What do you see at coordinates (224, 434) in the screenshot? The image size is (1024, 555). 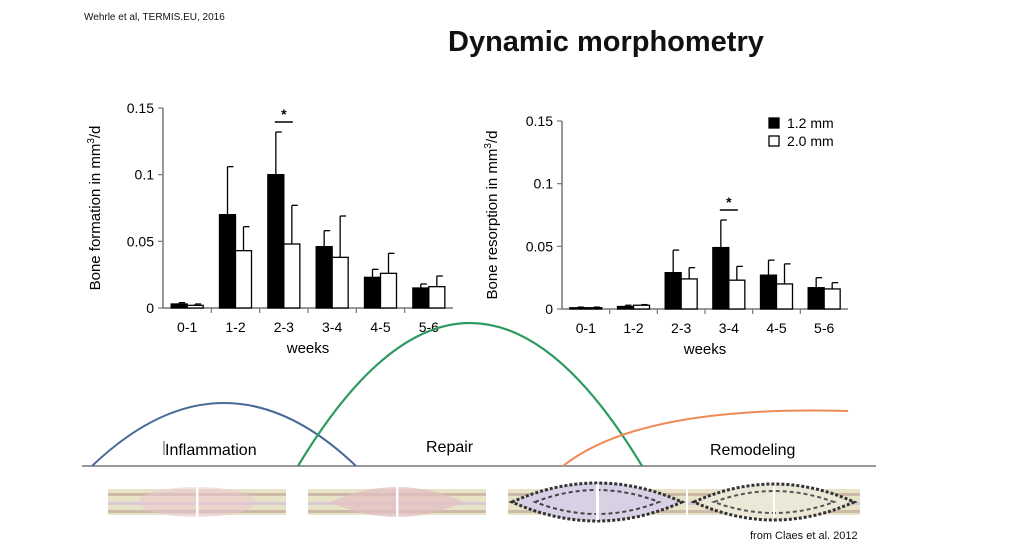 I see `inflammation-curve` at bounding box center [224, 434].